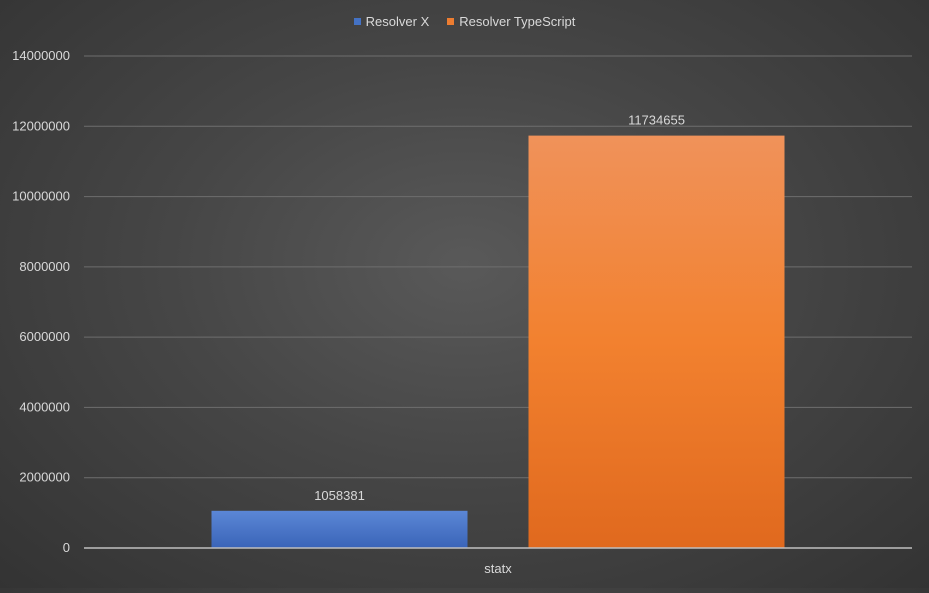 The width and height of the screenshot is (929, 593). I want to click on y-tick-label: 6000000, so click(44, 336).